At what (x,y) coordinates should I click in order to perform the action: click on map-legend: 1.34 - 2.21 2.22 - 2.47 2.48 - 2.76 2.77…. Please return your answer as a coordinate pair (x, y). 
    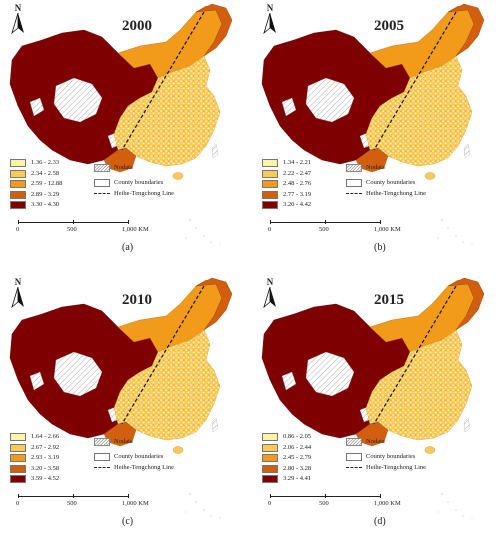
    Looking at the image, I should click on (286, 184).